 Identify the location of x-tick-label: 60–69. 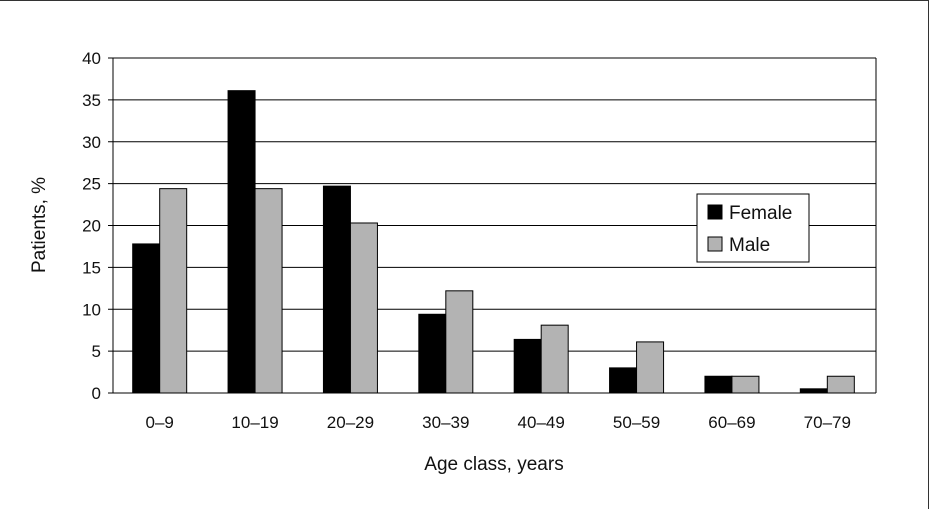
(731, 422).